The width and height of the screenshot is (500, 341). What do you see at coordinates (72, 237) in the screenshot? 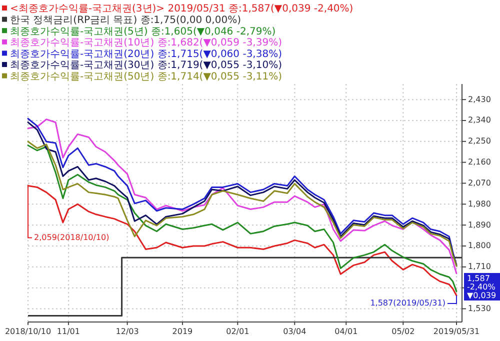
I see `annotation: 2,059(2018/10/10)` at bounding box center [72, 237].